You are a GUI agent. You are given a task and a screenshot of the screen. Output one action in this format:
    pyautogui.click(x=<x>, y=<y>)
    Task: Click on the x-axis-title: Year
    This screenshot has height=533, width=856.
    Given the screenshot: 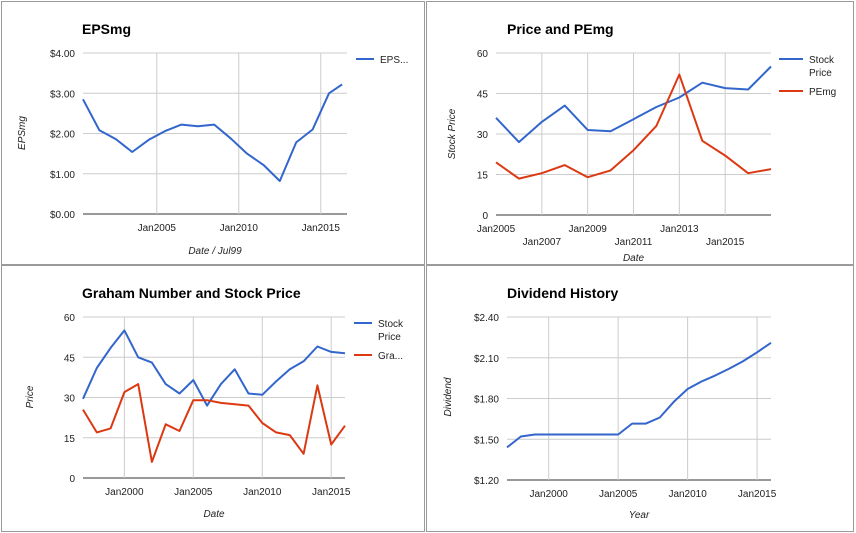 What is the action you would take?
    pyautogui.click(x=639, y=515)
    